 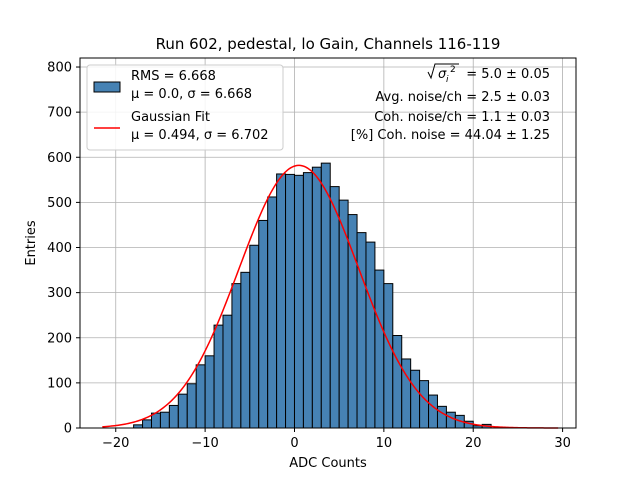 What do you see at coordinates (170, 117) in the screenshot?
I see `legend-fit-label: Gaussian Fit` at bounding box center [170, 117].